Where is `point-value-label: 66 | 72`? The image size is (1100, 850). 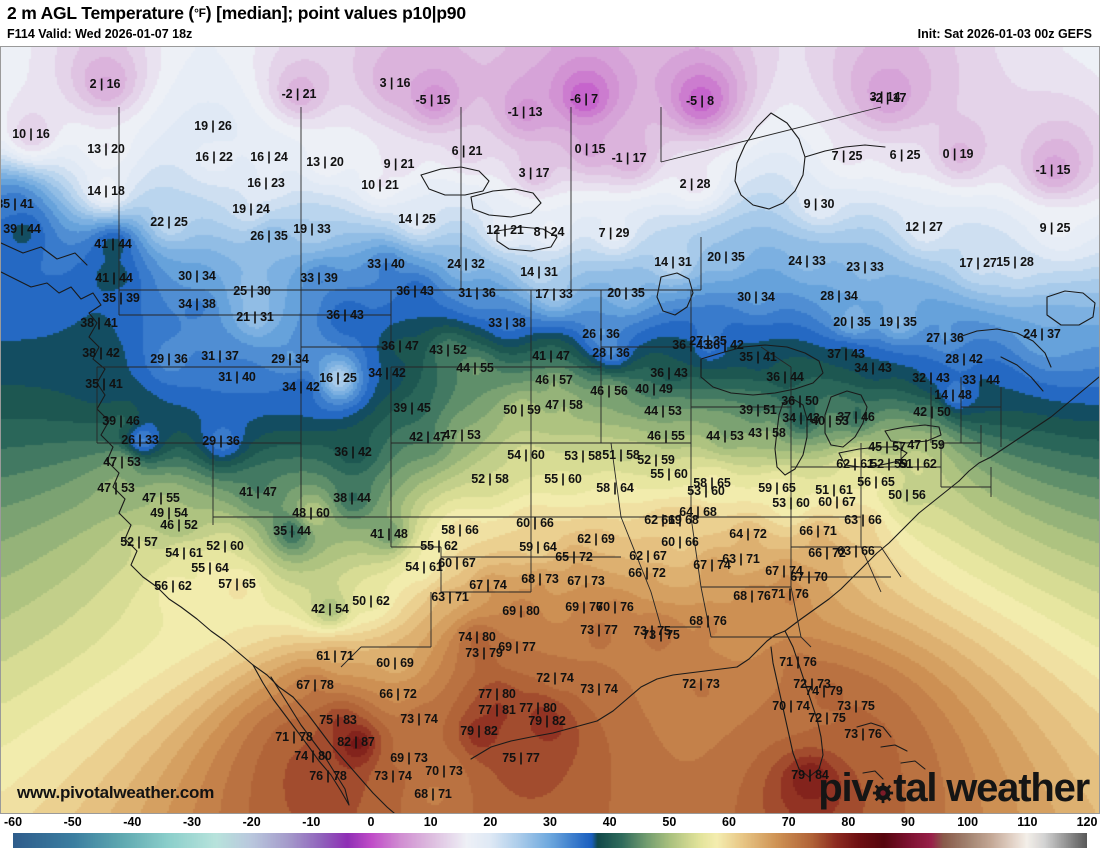 point-value-label: 66 | 72 is located at coordinates (647, 573).